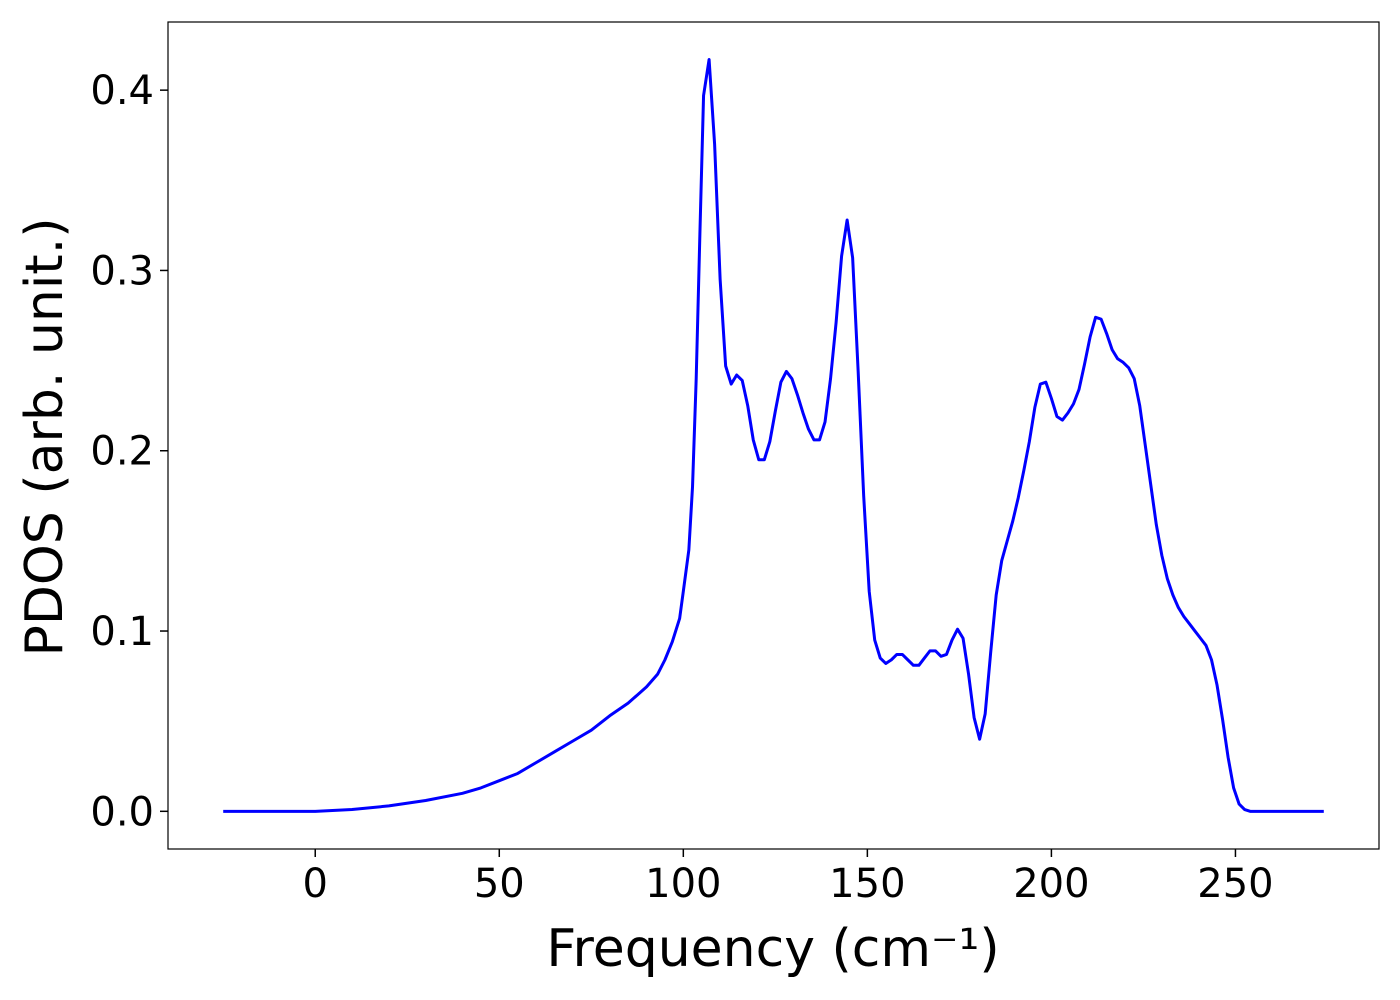 The width and height of the screenshot is (1400, 1000). What do you see at coordinates (122, 271) in the screenshot?
I see `y-tick-label: 0.3` at bounding box center [122, 271].